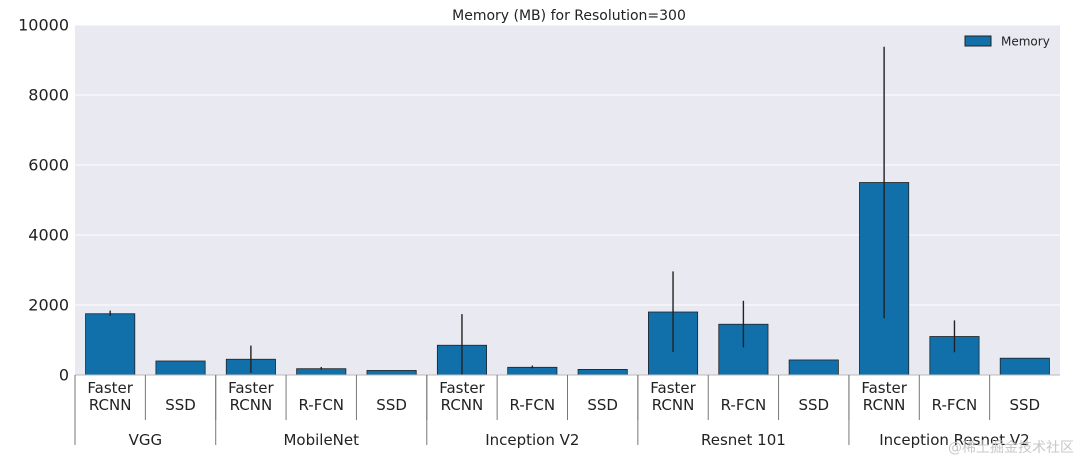 The height and width of the screenshot is (462, 1080). Describe the element at coordinates (64, 375) in the screenshot. I see `y-tick-label: 0` at that location.